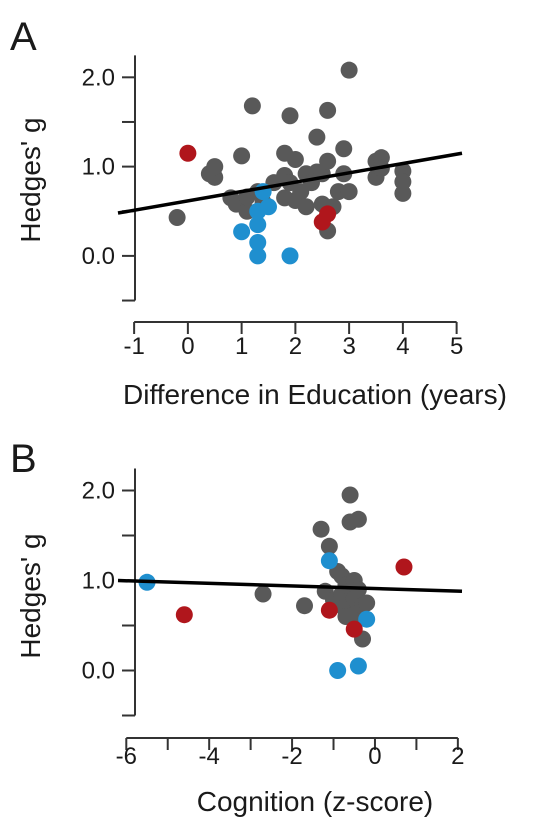 The width and height of the screenshot is (538, 822). I want to click on x-tick-label: 5, so click(456, 346).